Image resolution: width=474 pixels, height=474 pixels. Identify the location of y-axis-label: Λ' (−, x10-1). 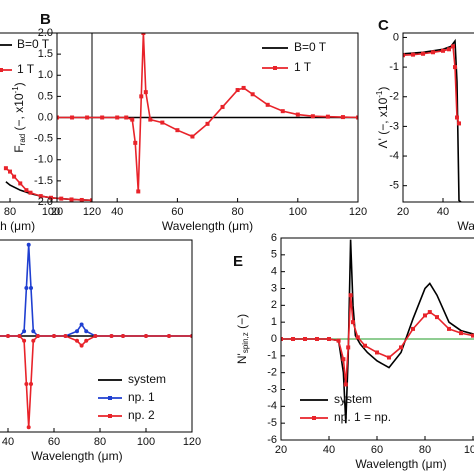
(382, 118).